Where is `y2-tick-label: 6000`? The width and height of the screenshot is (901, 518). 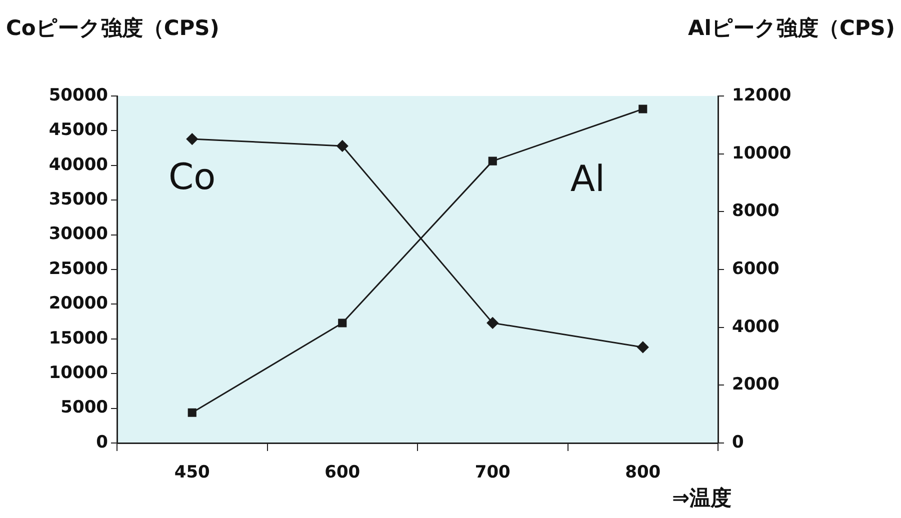
y2-tick-label: 6000 is located at coordinates (756, 268).